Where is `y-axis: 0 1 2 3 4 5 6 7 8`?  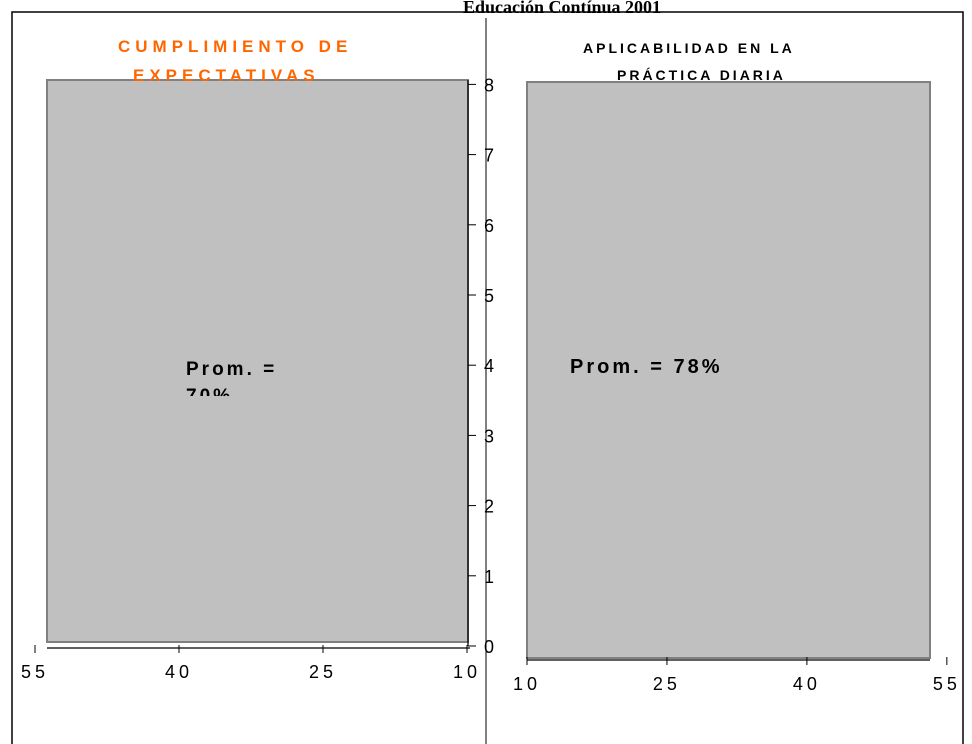 y-axis: 0 1 2 3 4 5 6 7 8 is located at coordinates (480, 366).